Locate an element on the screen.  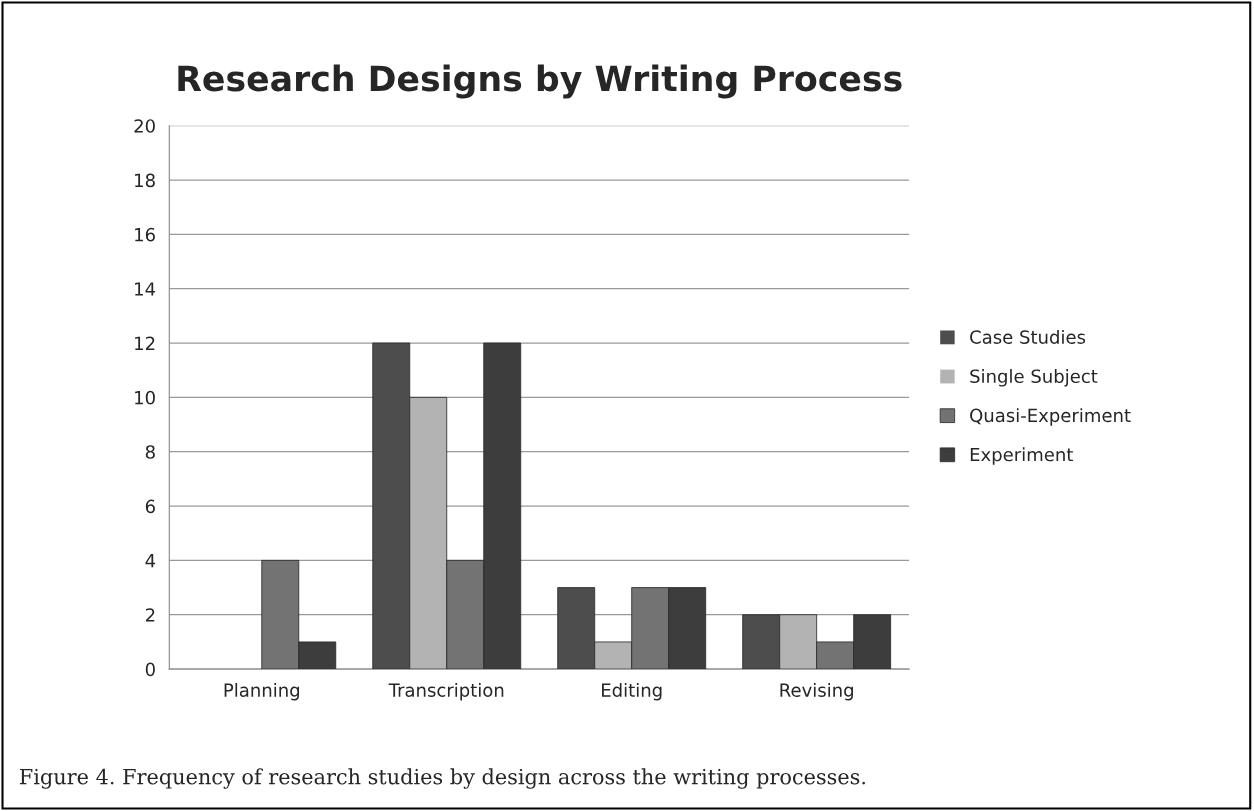
x-tick-label: Editing is located at coordinates (632, 691).